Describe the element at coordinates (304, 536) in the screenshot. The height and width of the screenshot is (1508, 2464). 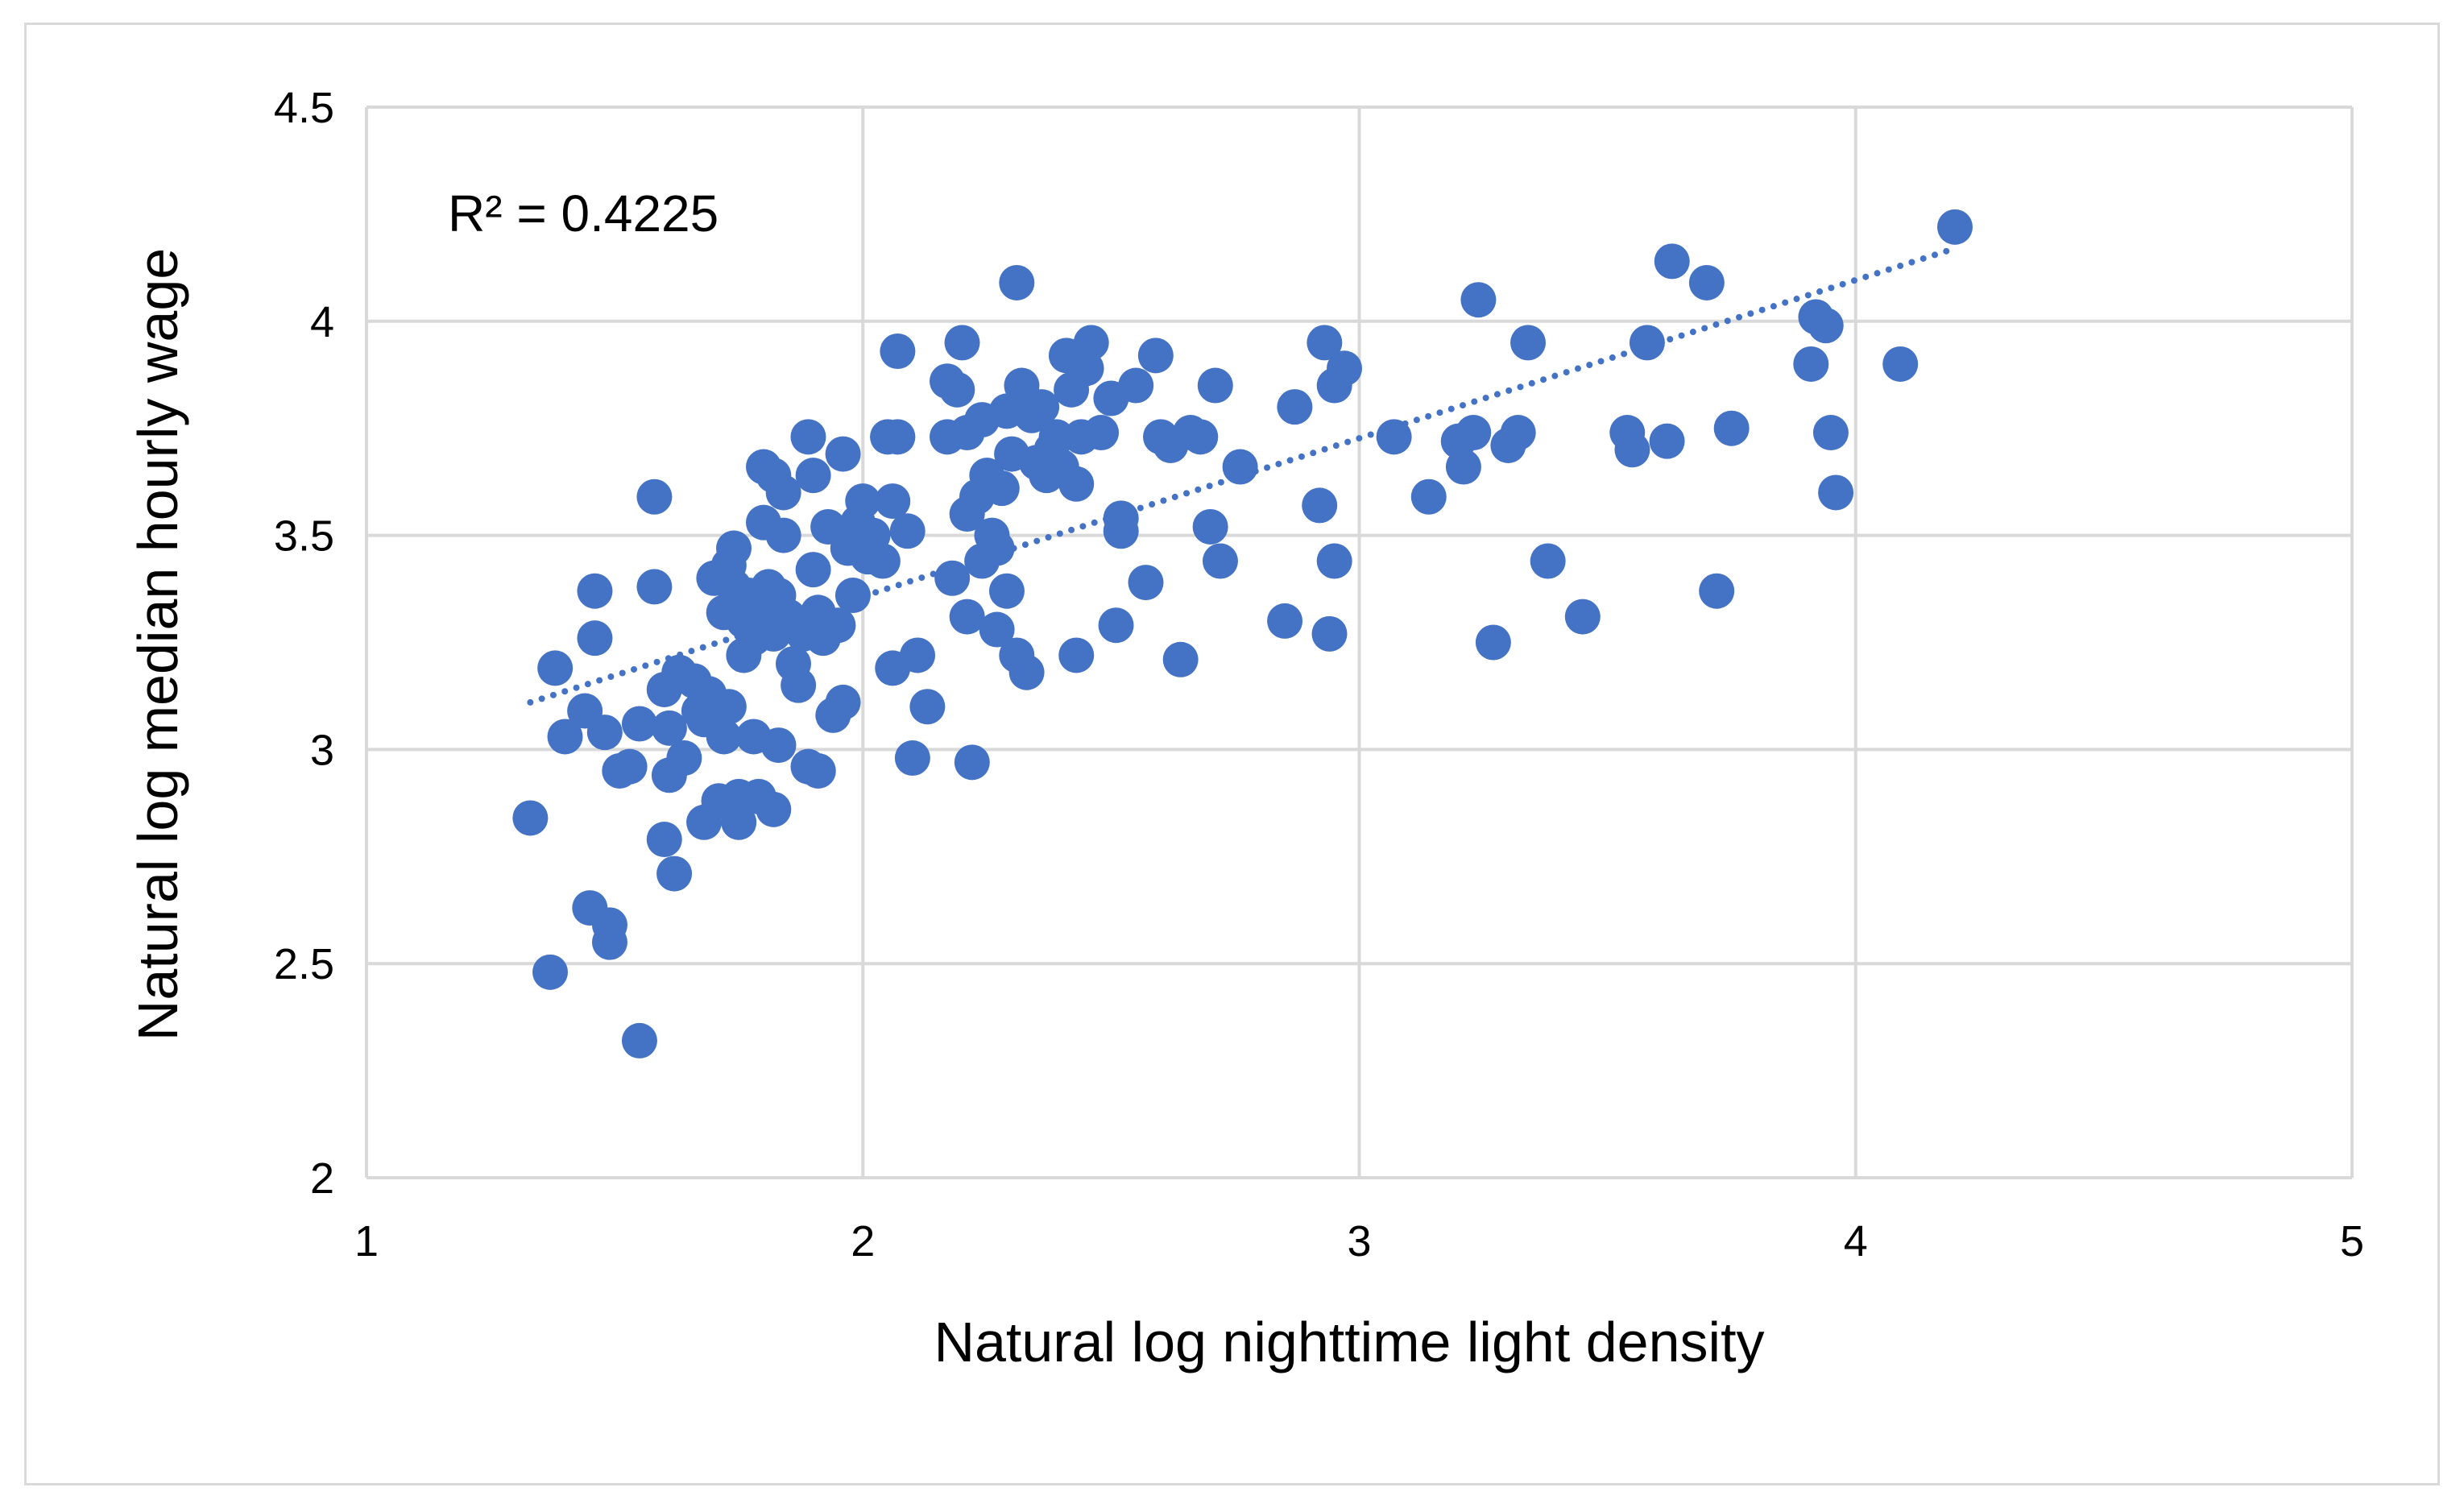
I see `y-tick-label: 3.5` at that location.